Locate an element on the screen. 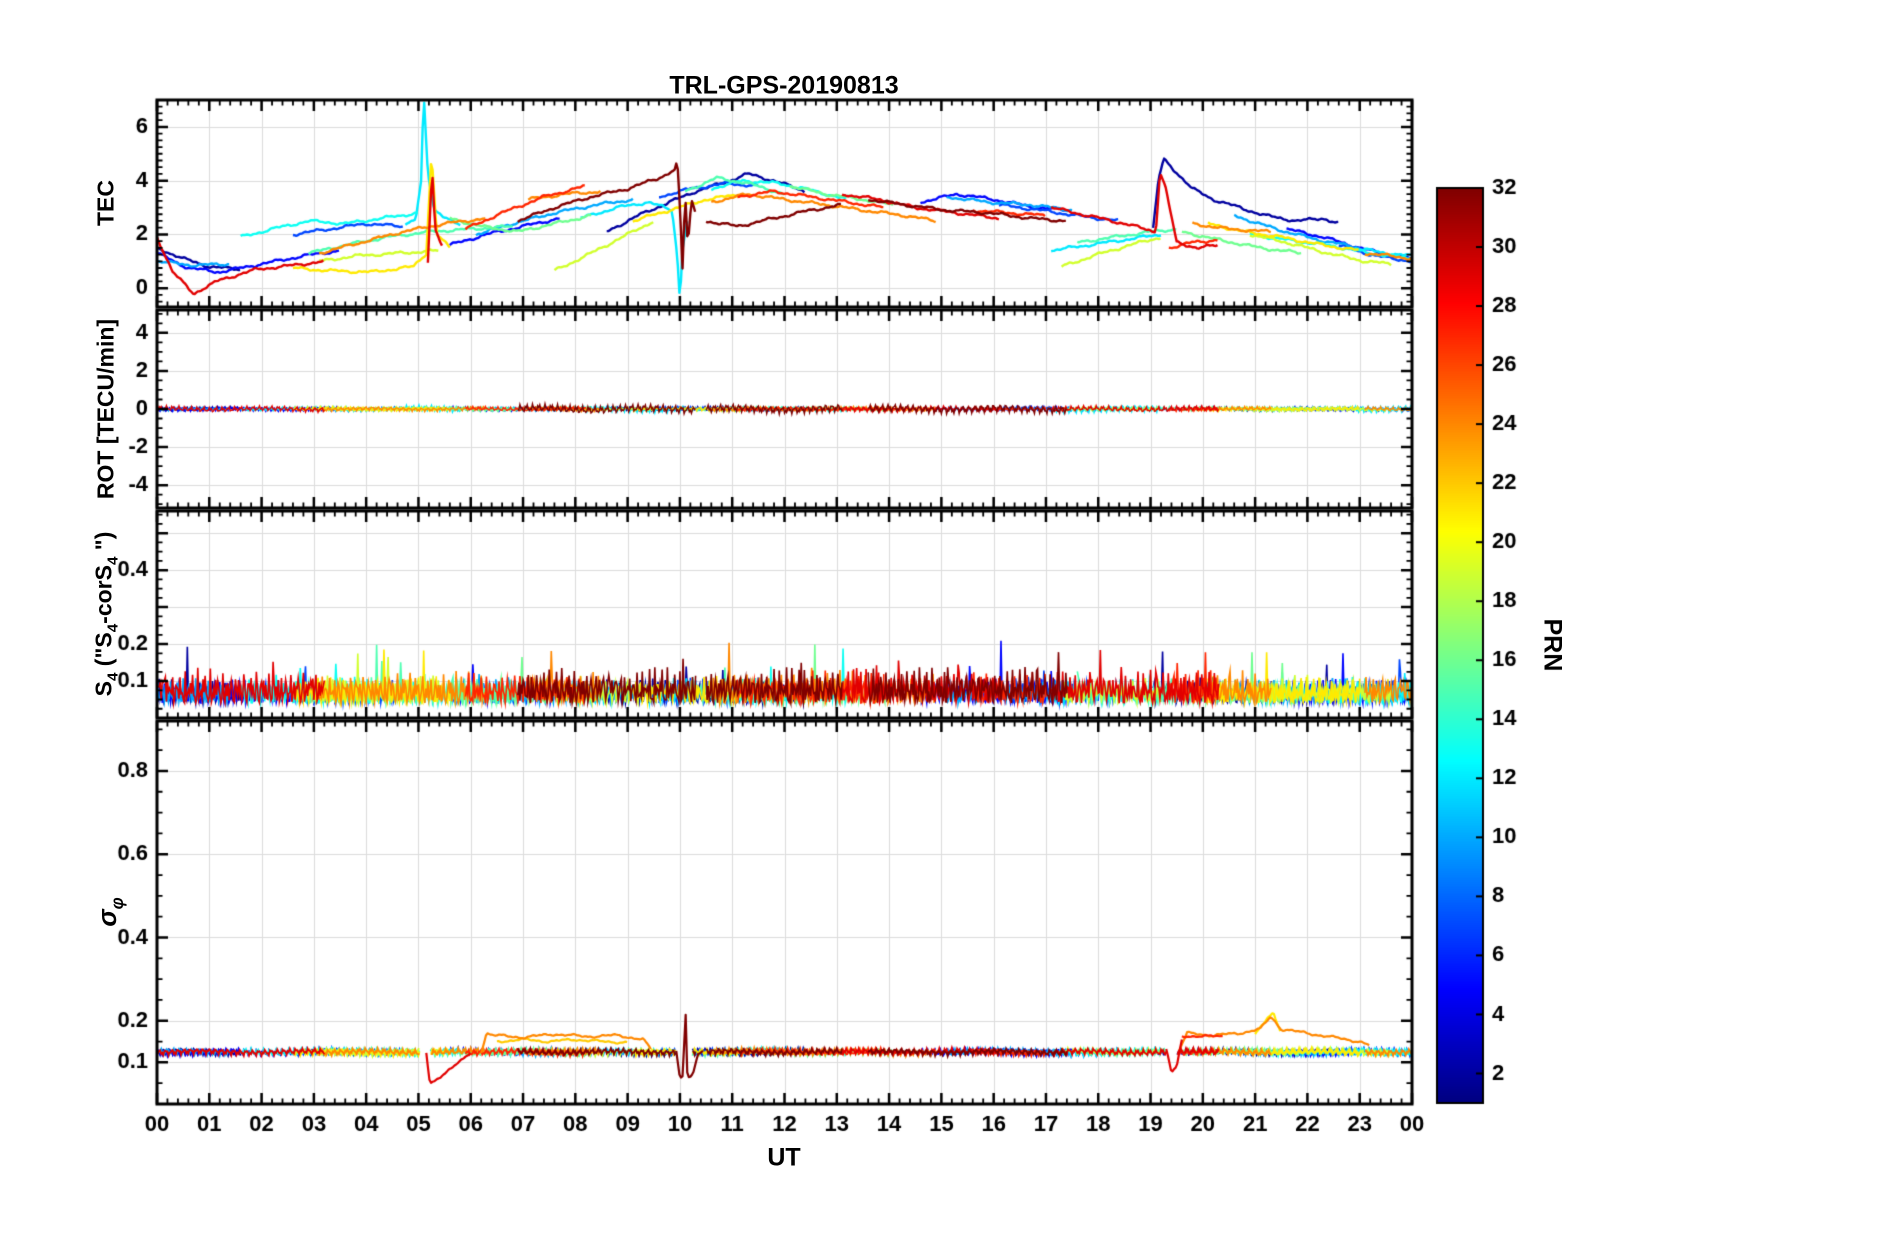 This screenshot has height=1236, width=1902. colorbar-label: PRN is located at coordinates (1552, 645).